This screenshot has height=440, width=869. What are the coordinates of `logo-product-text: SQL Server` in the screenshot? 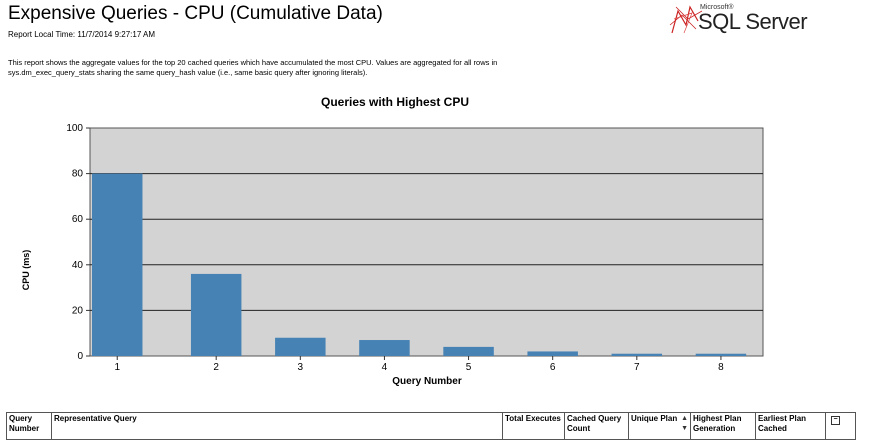 It's located at (753, 21).